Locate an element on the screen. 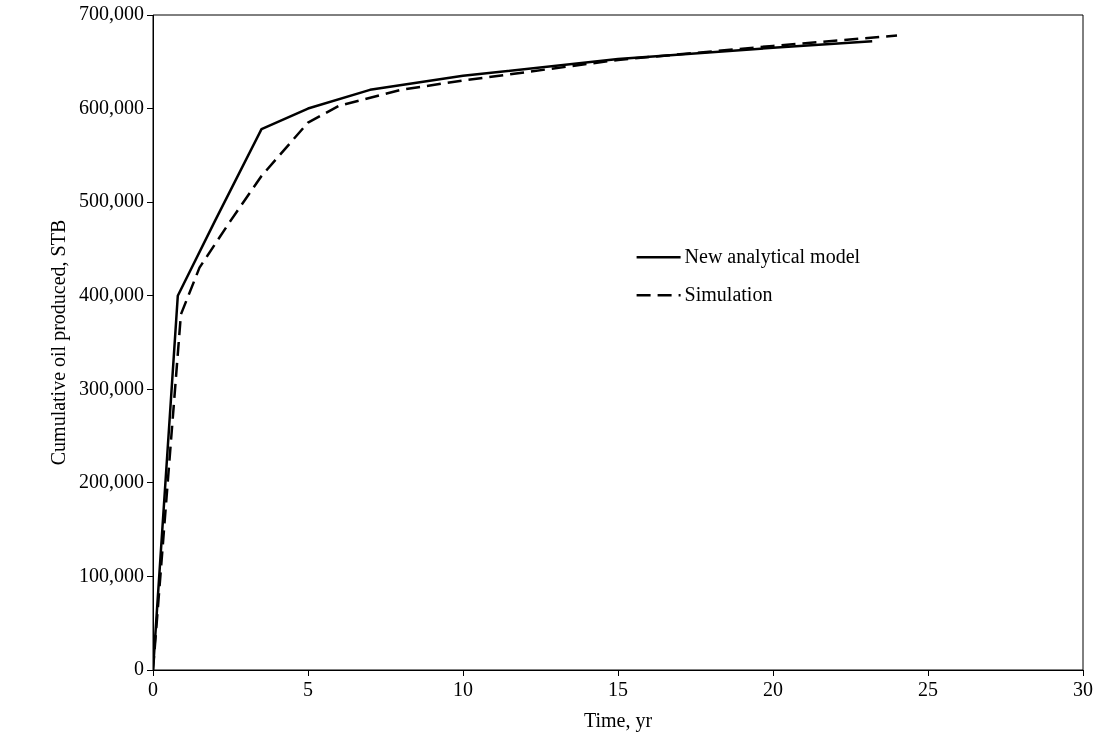 The height and width of the screenshot is (742, 1096). y-axis-title: Cumulative oil produced, STB is located at coordinates (59, 342).